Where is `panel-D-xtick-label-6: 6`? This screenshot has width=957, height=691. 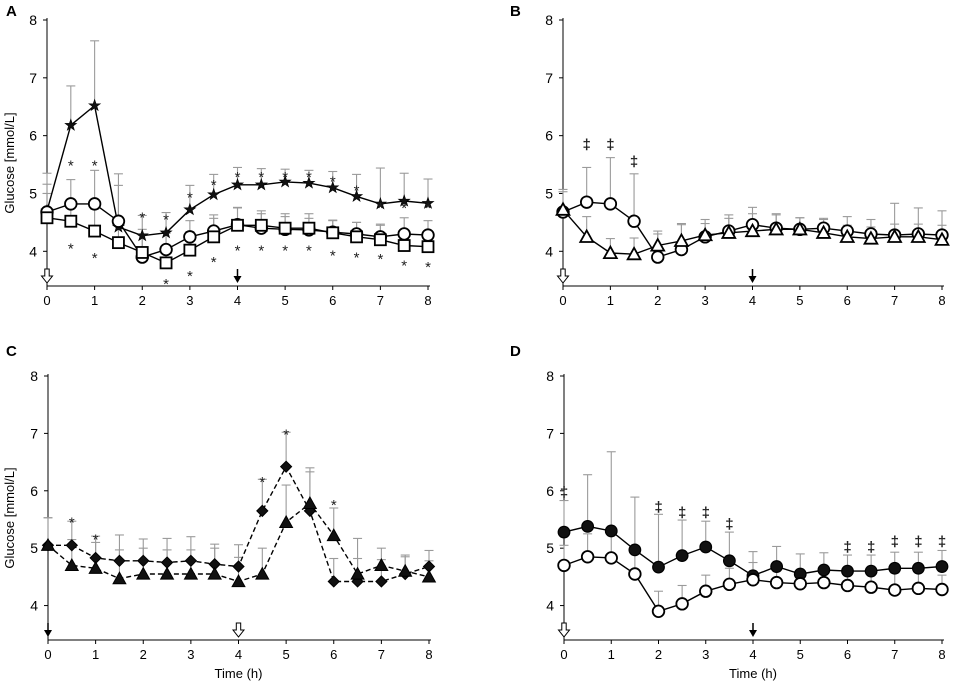
panel-D-xtick-label-6: 6 is located at coordinates (847, 654).